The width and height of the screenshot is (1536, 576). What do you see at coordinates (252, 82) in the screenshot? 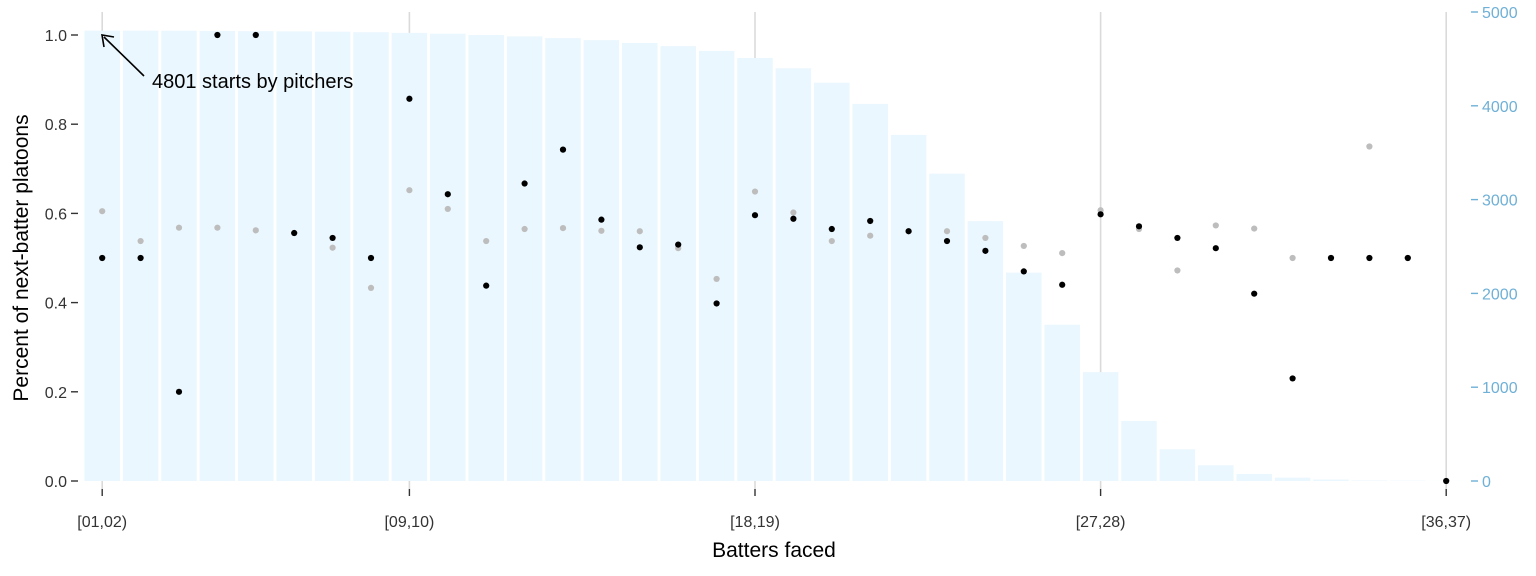
I see `annotation-label: 4801 starts by pitchers` at bounding box center [252, 82].